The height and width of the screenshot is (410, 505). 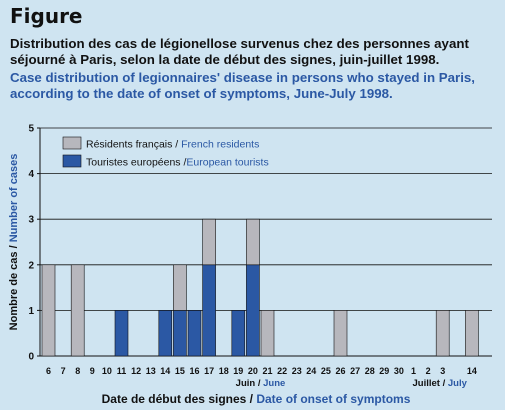 I want to click on x-tick-label: 1, so click(x=413, y=371).